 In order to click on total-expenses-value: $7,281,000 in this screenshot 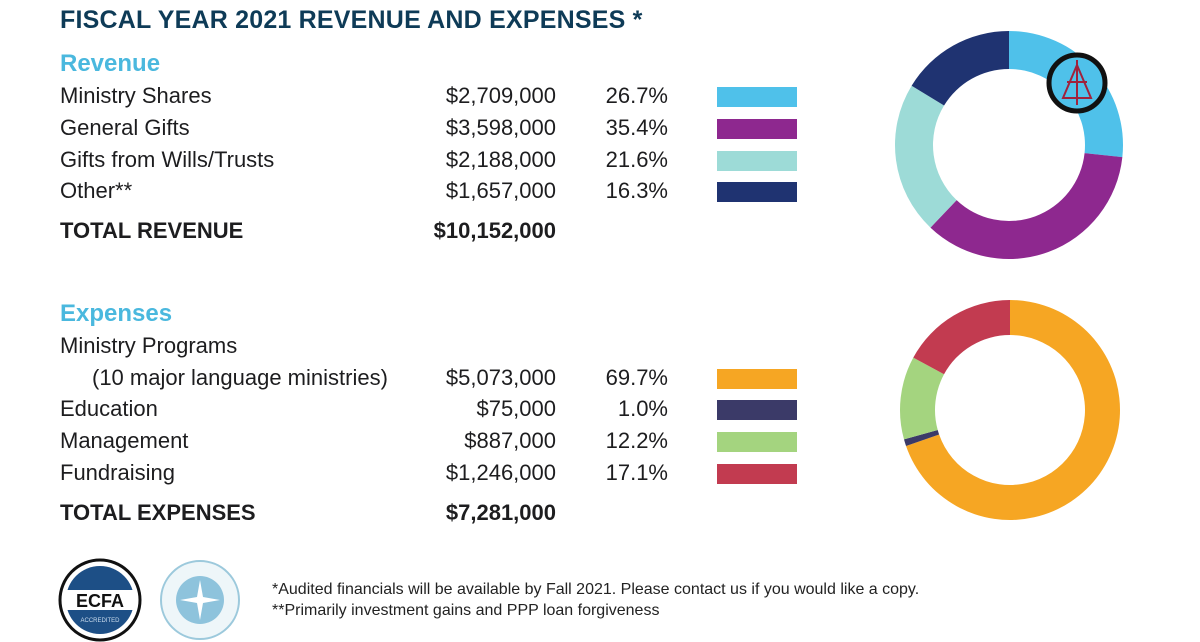, I will do `click(500, 512)`.